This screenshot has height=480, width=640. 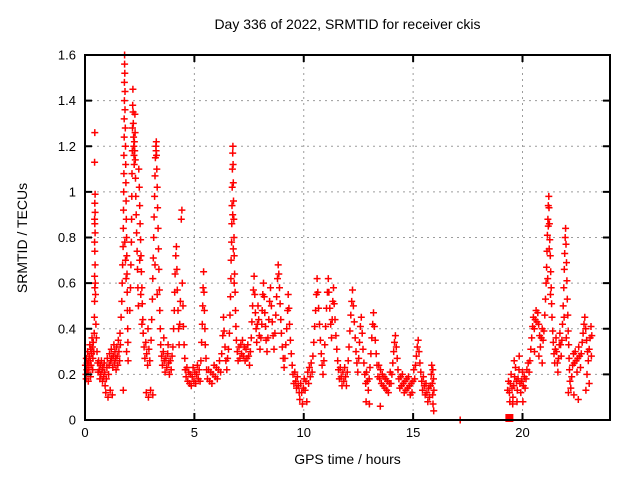 What do you see at coordinates (72, 191) in the screenshot?
I see `svg-text: 1` at bounding box center [72, 191].